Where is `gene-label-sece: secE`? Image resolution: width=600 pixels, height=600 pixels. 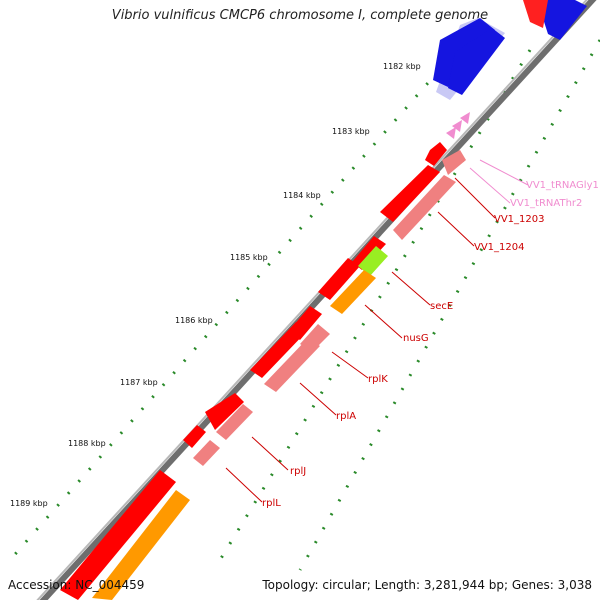
gene-label-sece: secE is located at coordinates (441, 306).